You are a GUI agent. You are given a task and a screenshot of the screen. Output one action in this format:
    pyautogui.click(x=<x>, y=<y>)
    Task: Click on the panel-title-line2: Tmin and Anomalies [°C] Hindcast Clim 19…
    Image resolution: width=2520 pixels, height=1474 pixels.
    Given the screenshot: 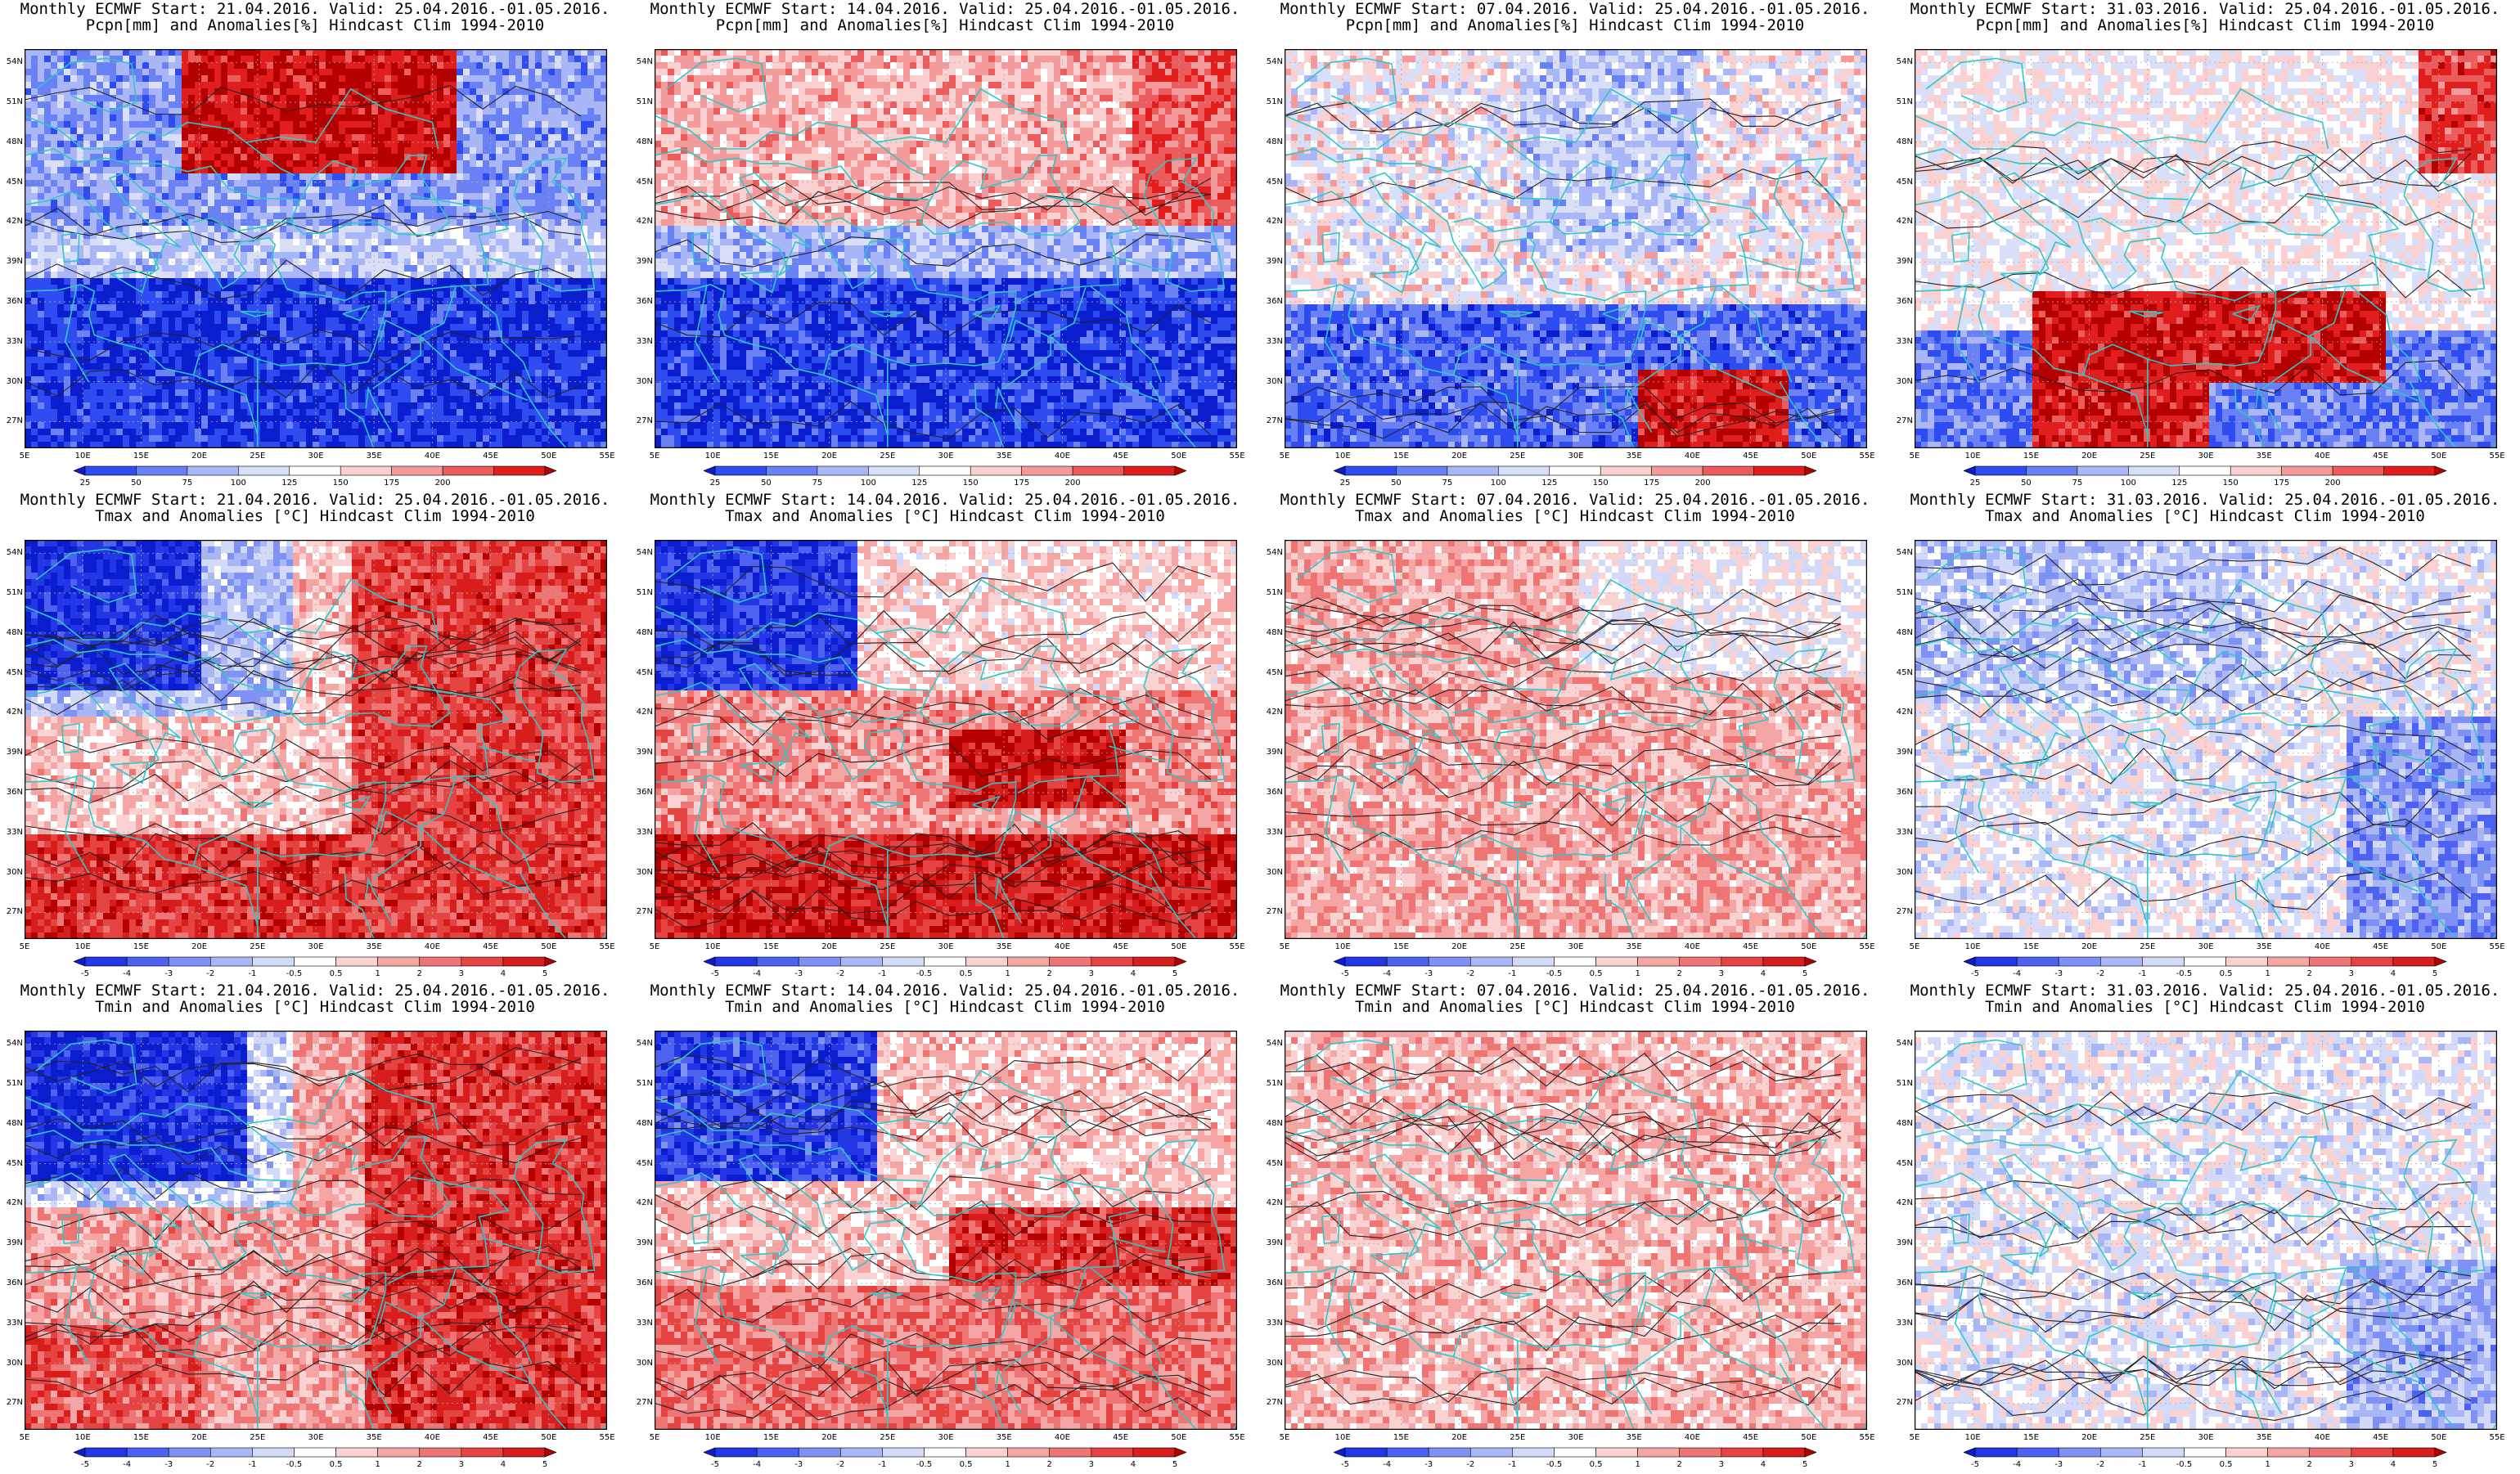 What is the action you would take?
    pyautogui.click(x=945, y=1007)
    